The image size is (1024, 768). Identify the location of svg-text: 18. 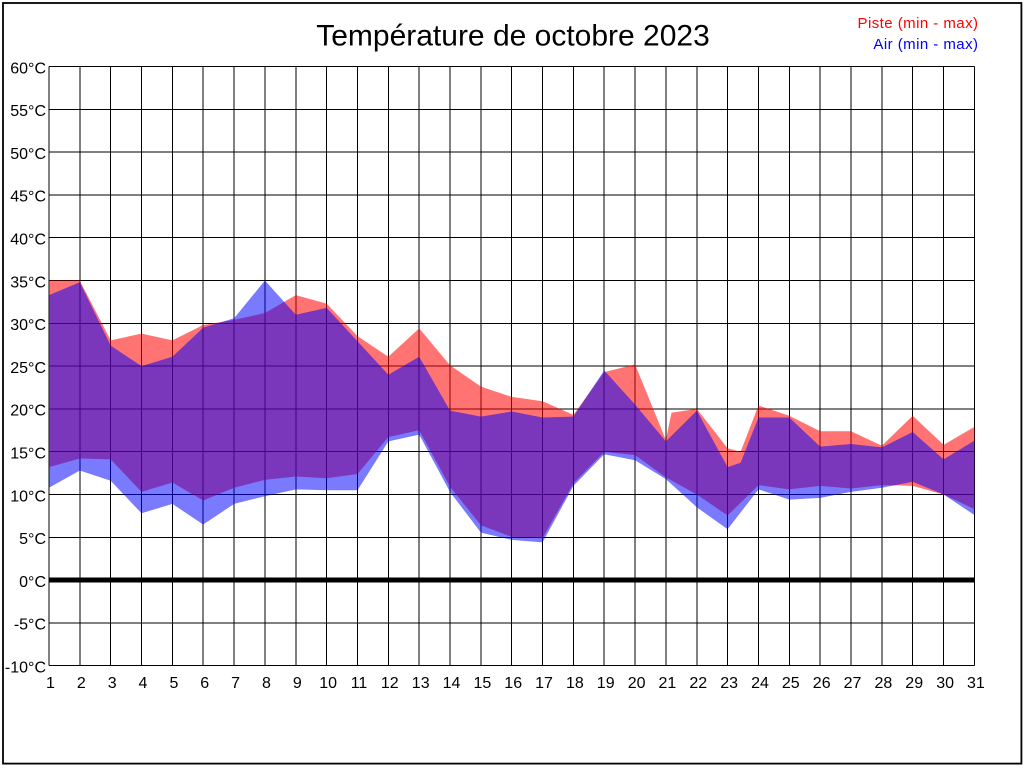
(575, 683).